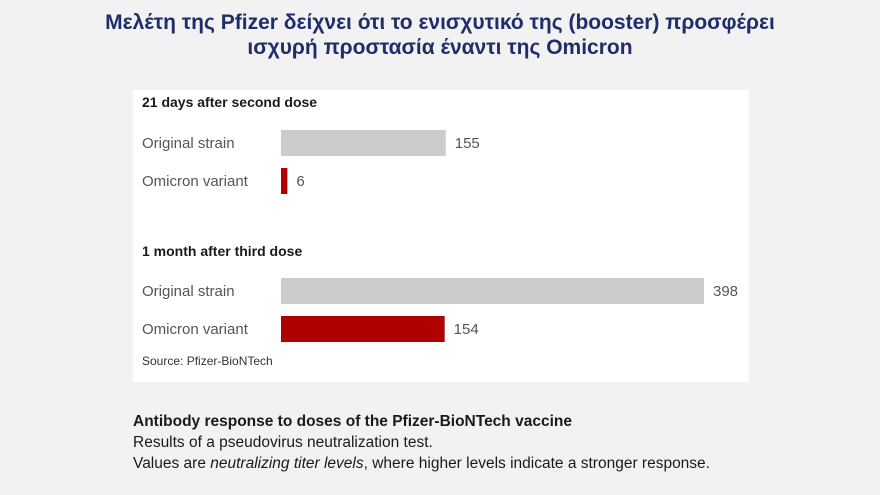 The height and width of the screenshot is (495, 880). Describe the element at coordinates (725, 291) in the screenshot. I see `value-label-2-1: 398` at that location.